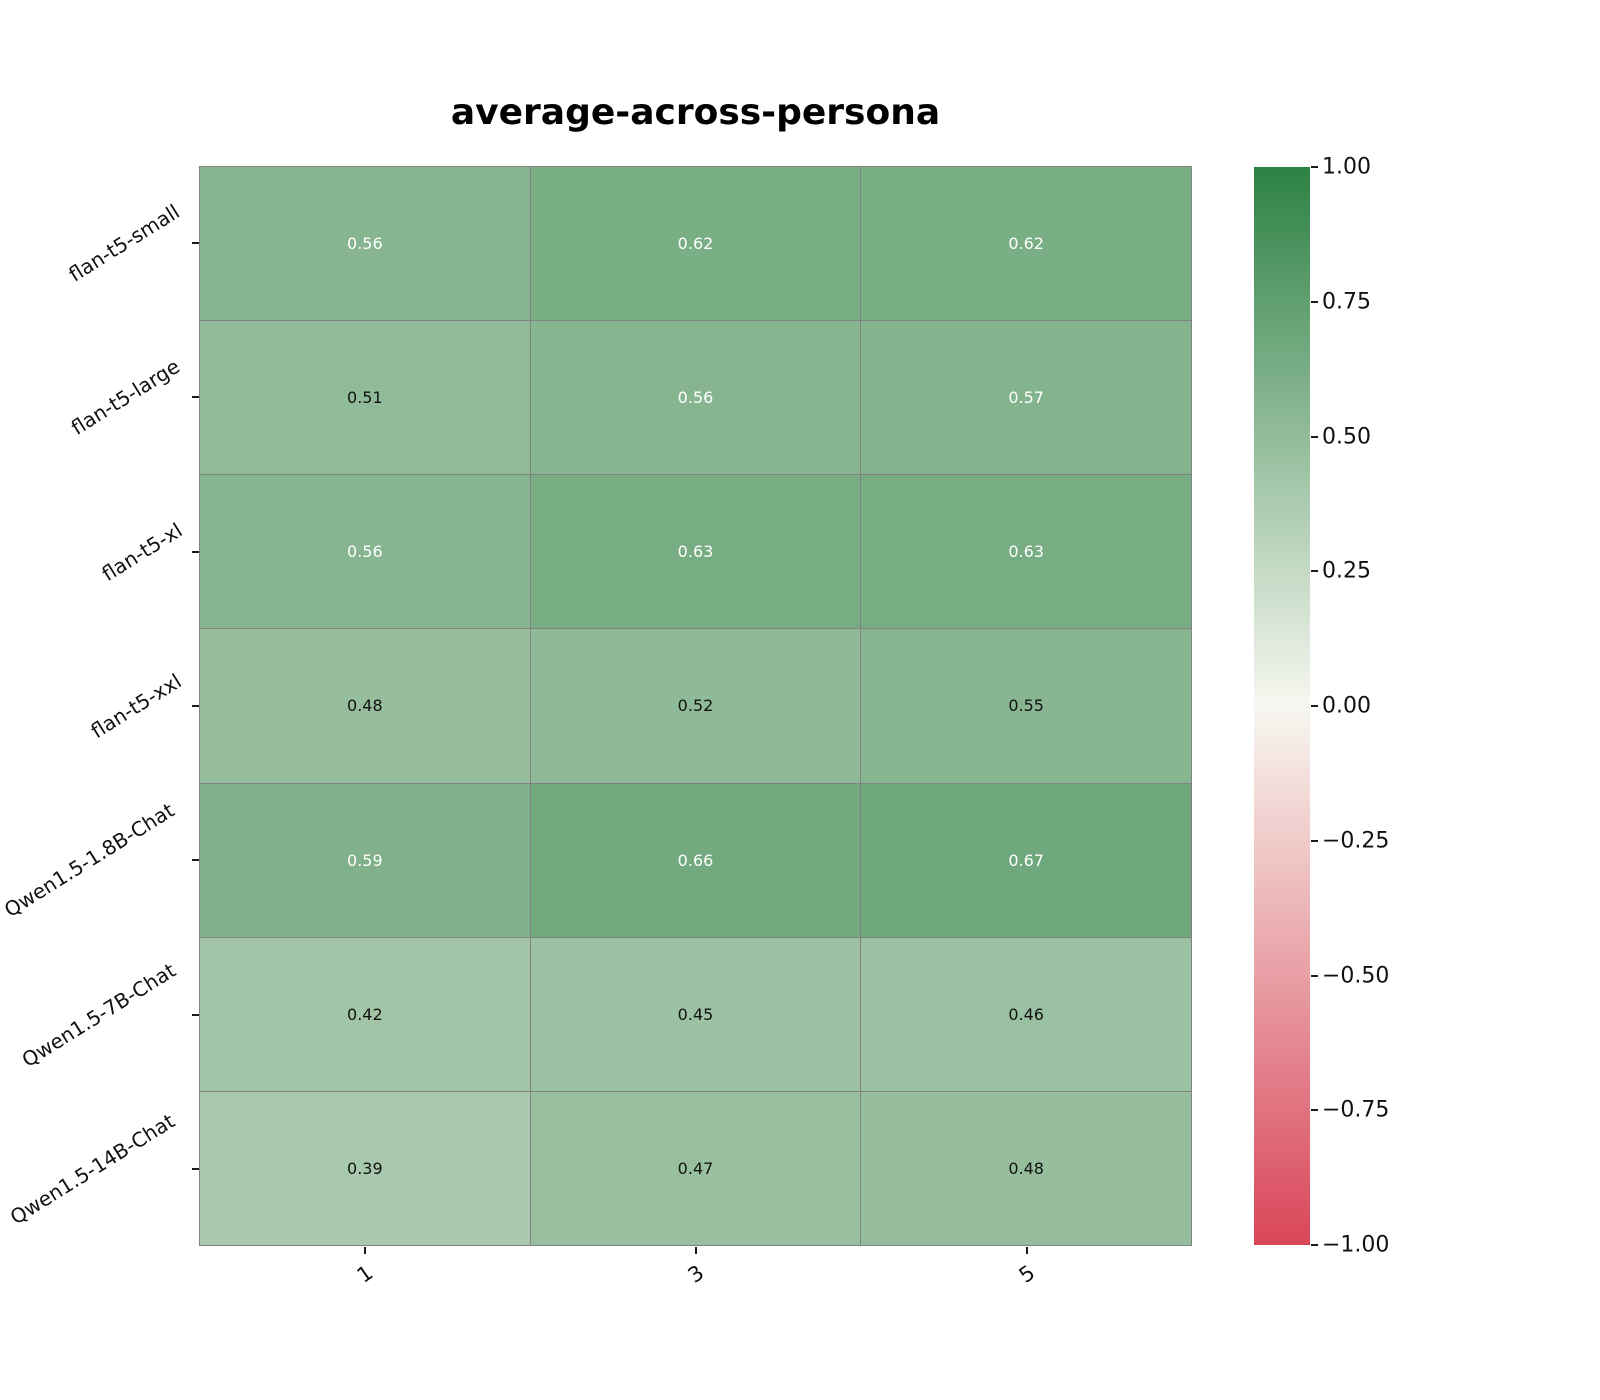 The height and width of the screenshot is (1400, 1600). I want to click on heatmap-cell: 0.55, so click(1026, 706).